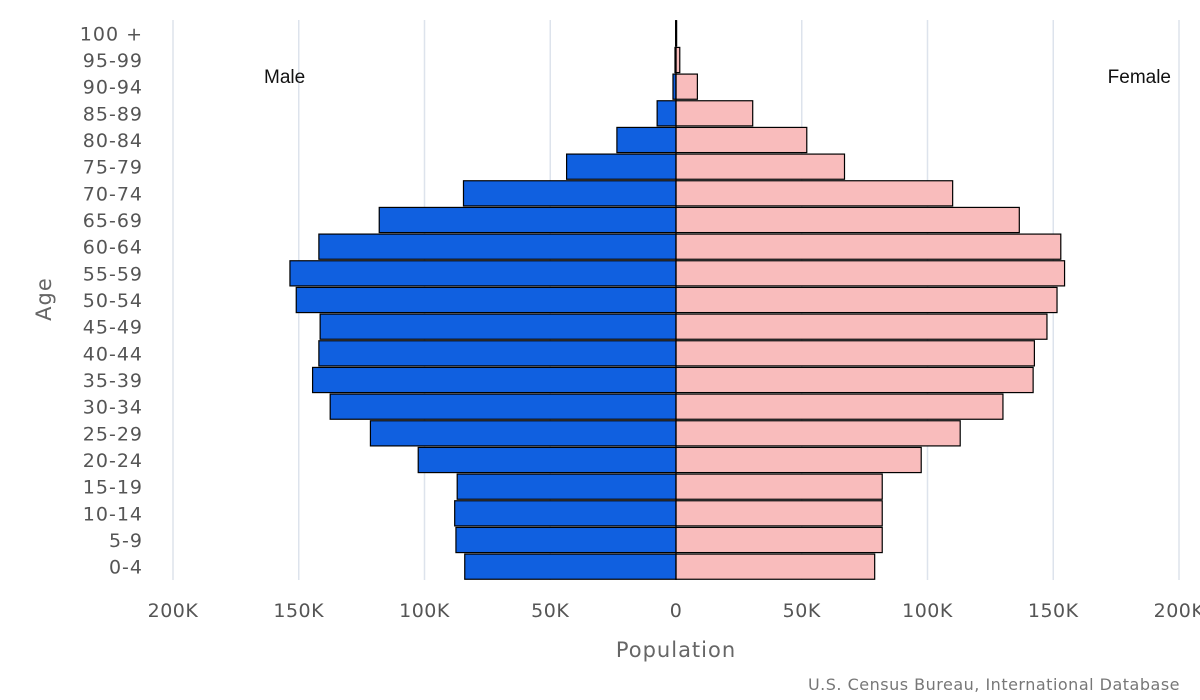 This screenshot has width=1200, height=700. What do you see at coordinates (113, 301) in the screenshot?
I see `y-tick-label: 50-54` at bounding box center [113, 301].